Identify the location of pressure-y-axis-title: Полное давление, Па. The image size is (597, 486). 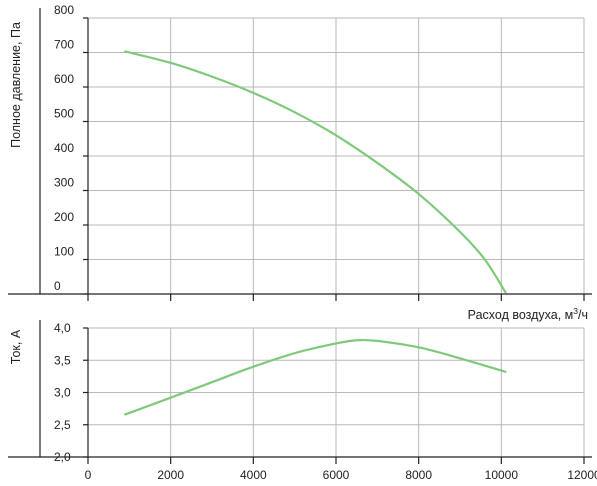
(16, 85).